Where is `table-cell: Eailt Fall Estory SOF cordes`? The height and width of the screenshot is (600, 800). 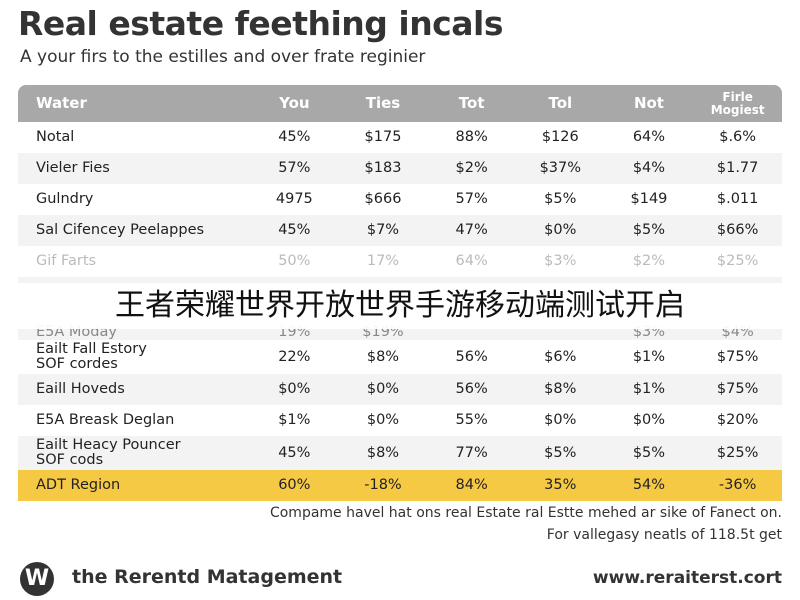 table-cell: Eailt Fall Estory SOF cordes is located at coordinates (91, 356).